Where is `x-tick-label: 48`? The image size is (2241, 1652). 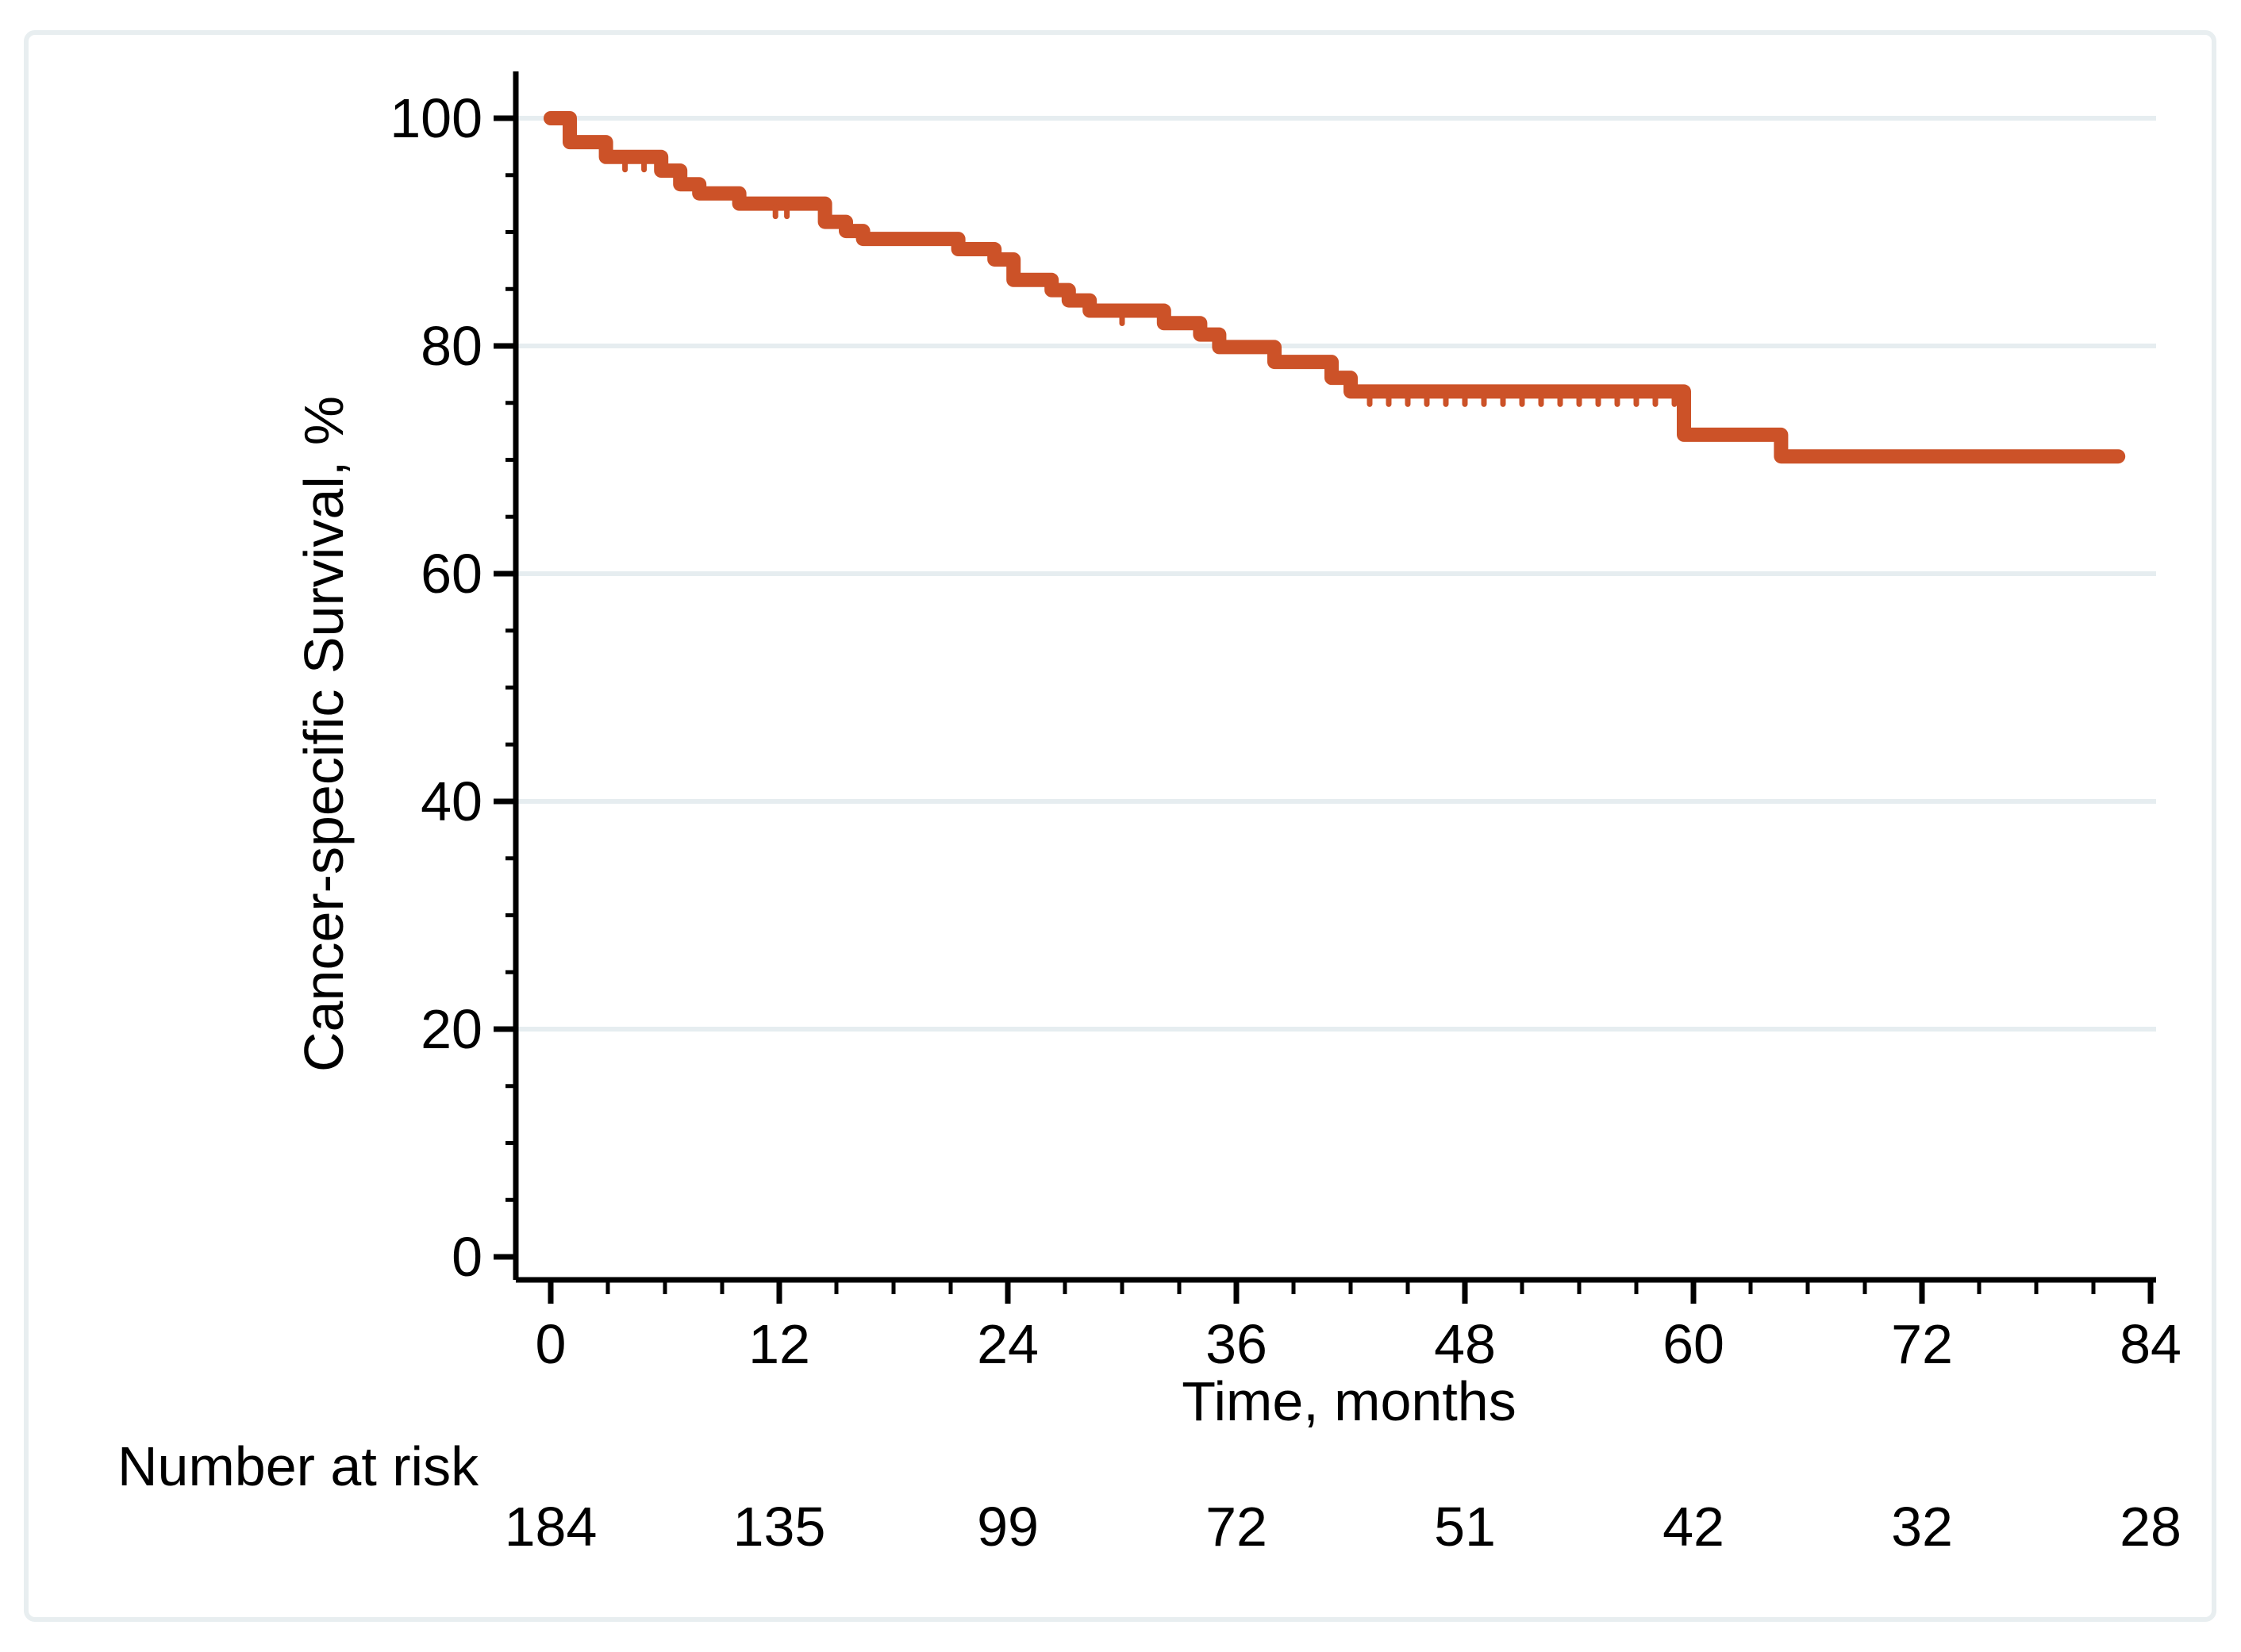
x-tick-label: 48 is located at coordinates (1465, 1344).